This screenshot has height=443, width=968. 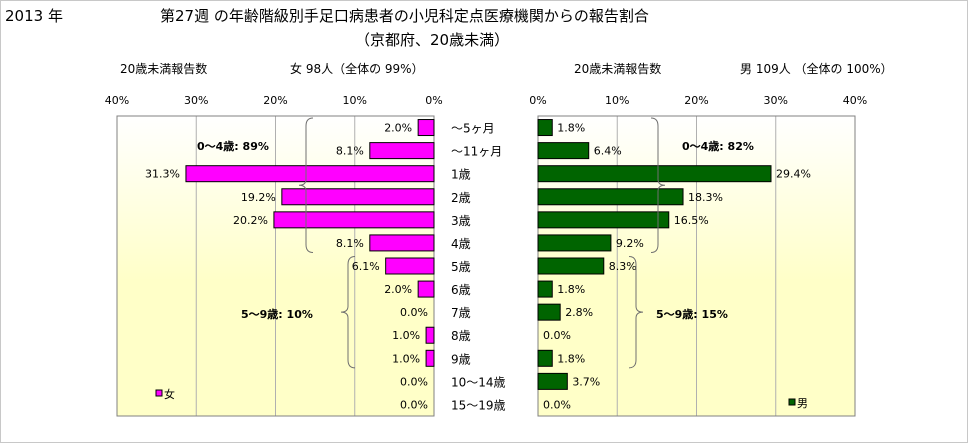 I want to click on male-x-tick-label: 20%, so click(x=696, y=100).